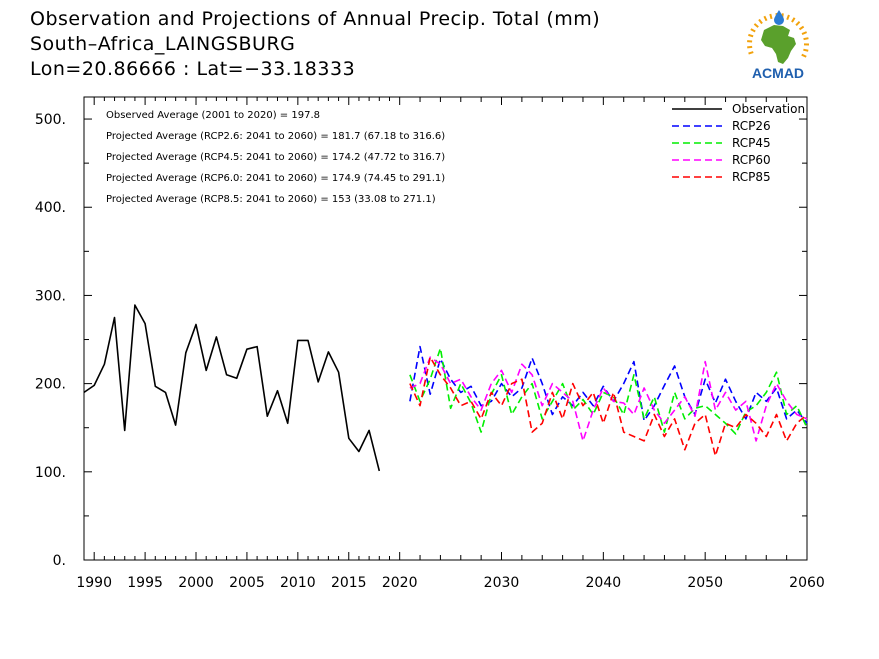  Describe the element at coordinates (604, 583) in the screenshot. I see `x-tick-label: 2040` at that location.